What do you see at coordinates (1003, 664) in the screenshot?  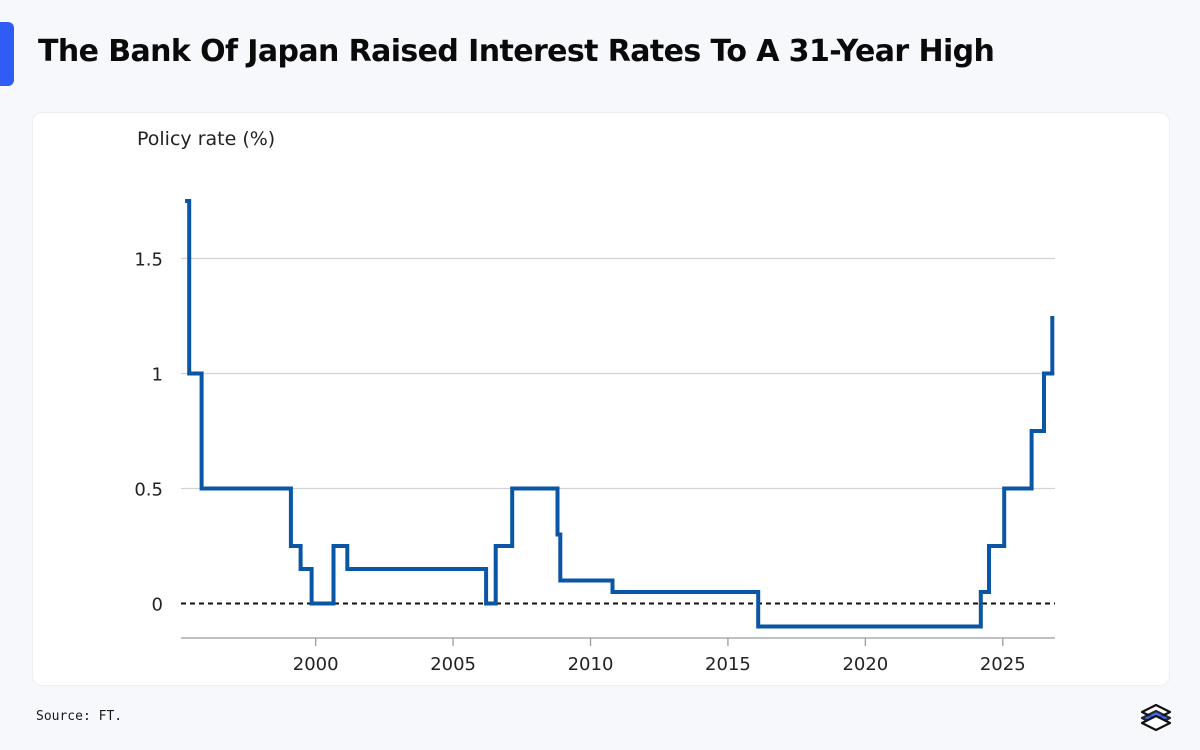 I see `x-tick-label: 2025` at bounding box center [1003, 664].